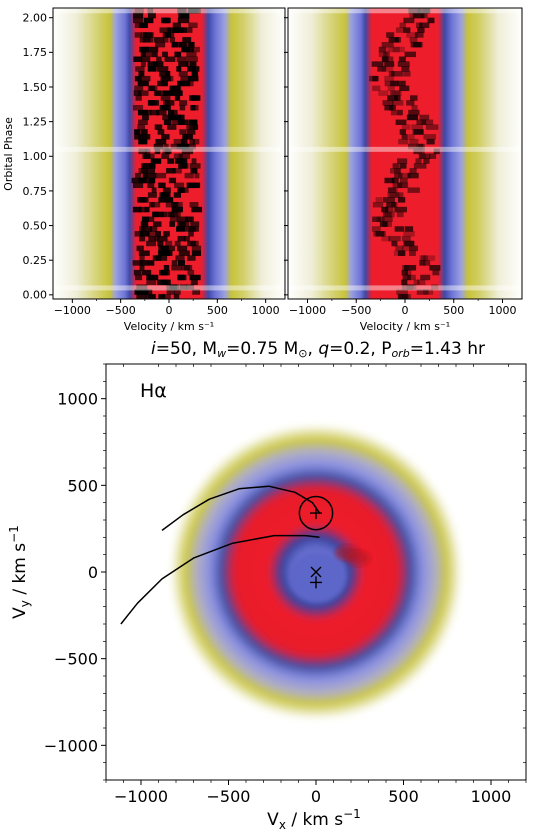 The image size is (534, 833). Describe the element at coordinates (82, 485) in the screenshot. I see `y-tick-label: 500` at that location.